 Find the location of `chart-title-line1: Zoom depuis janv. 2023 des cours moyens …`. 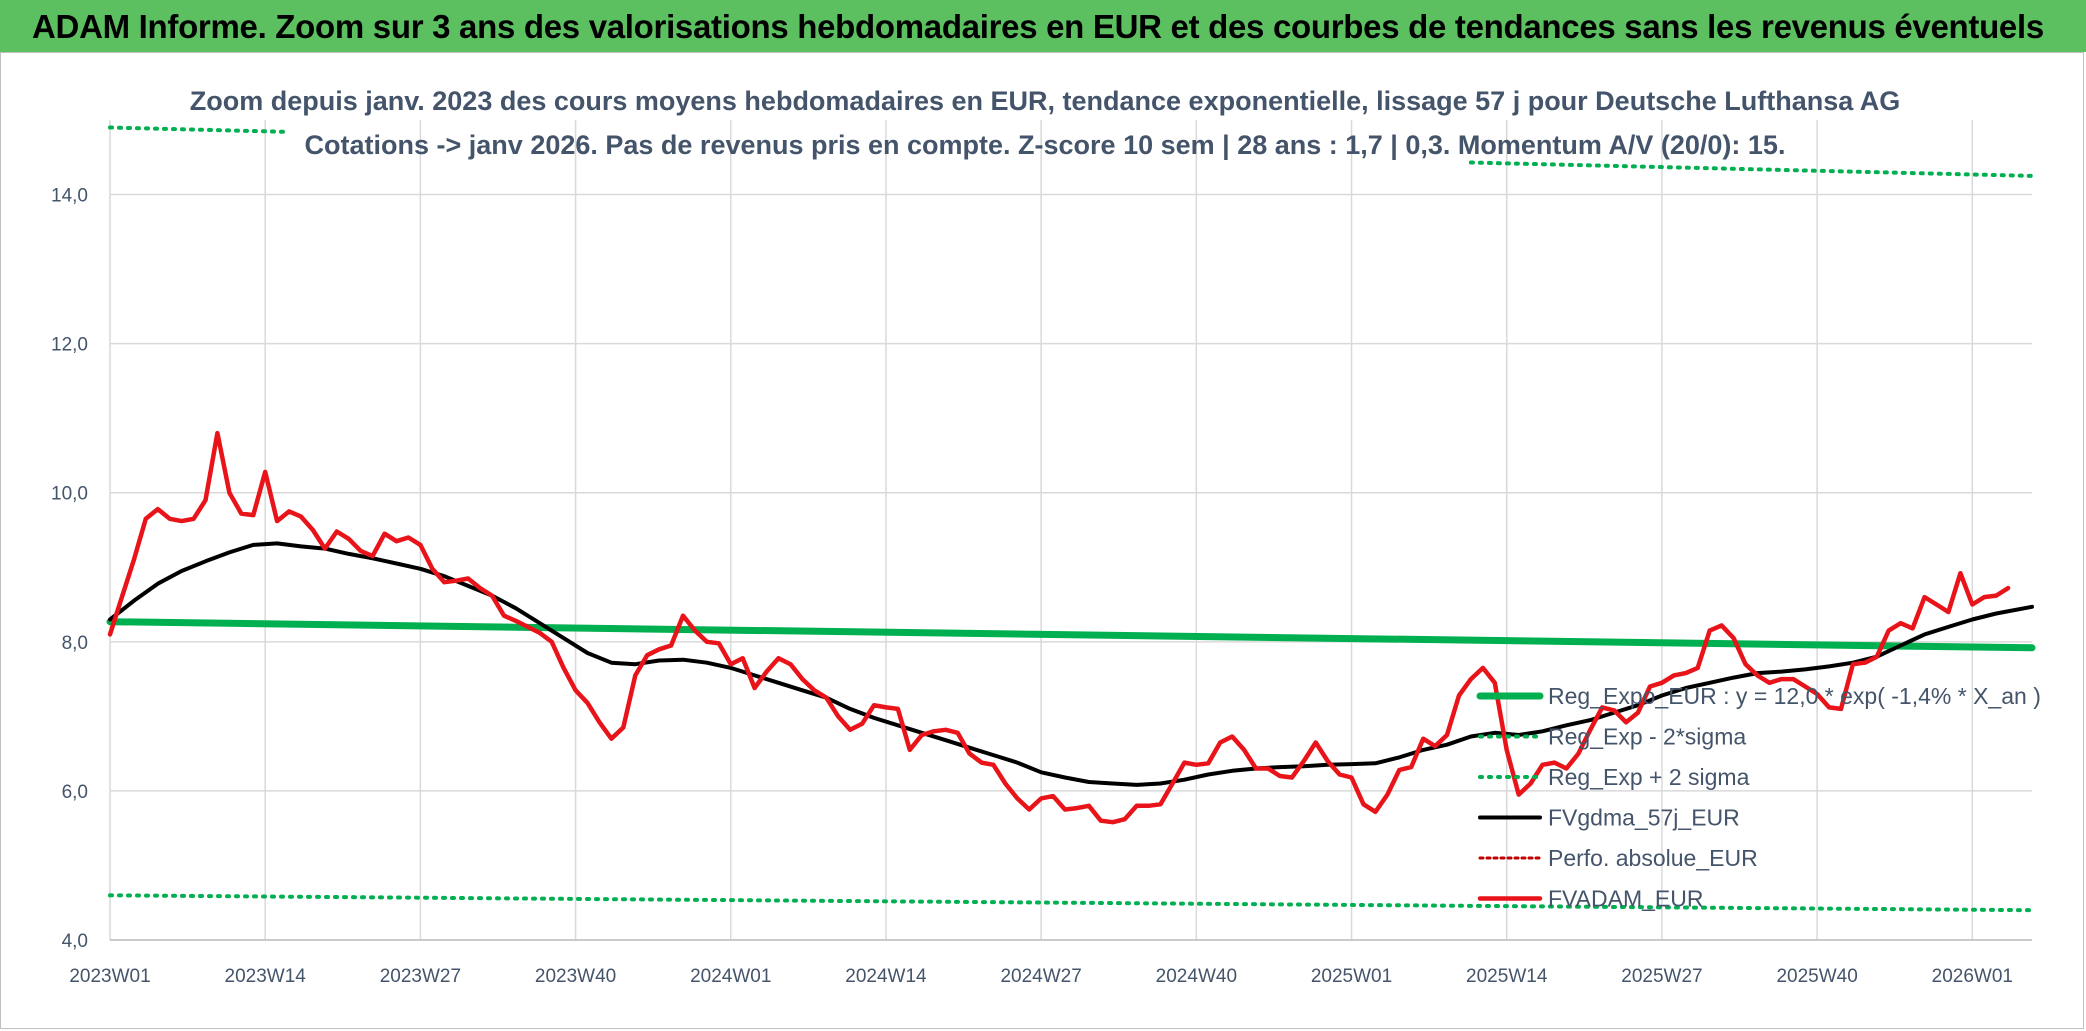

chart-title-line1: Zoom depuis janv. 2023 des cours moyens … is located at coordinates (1045, 101).